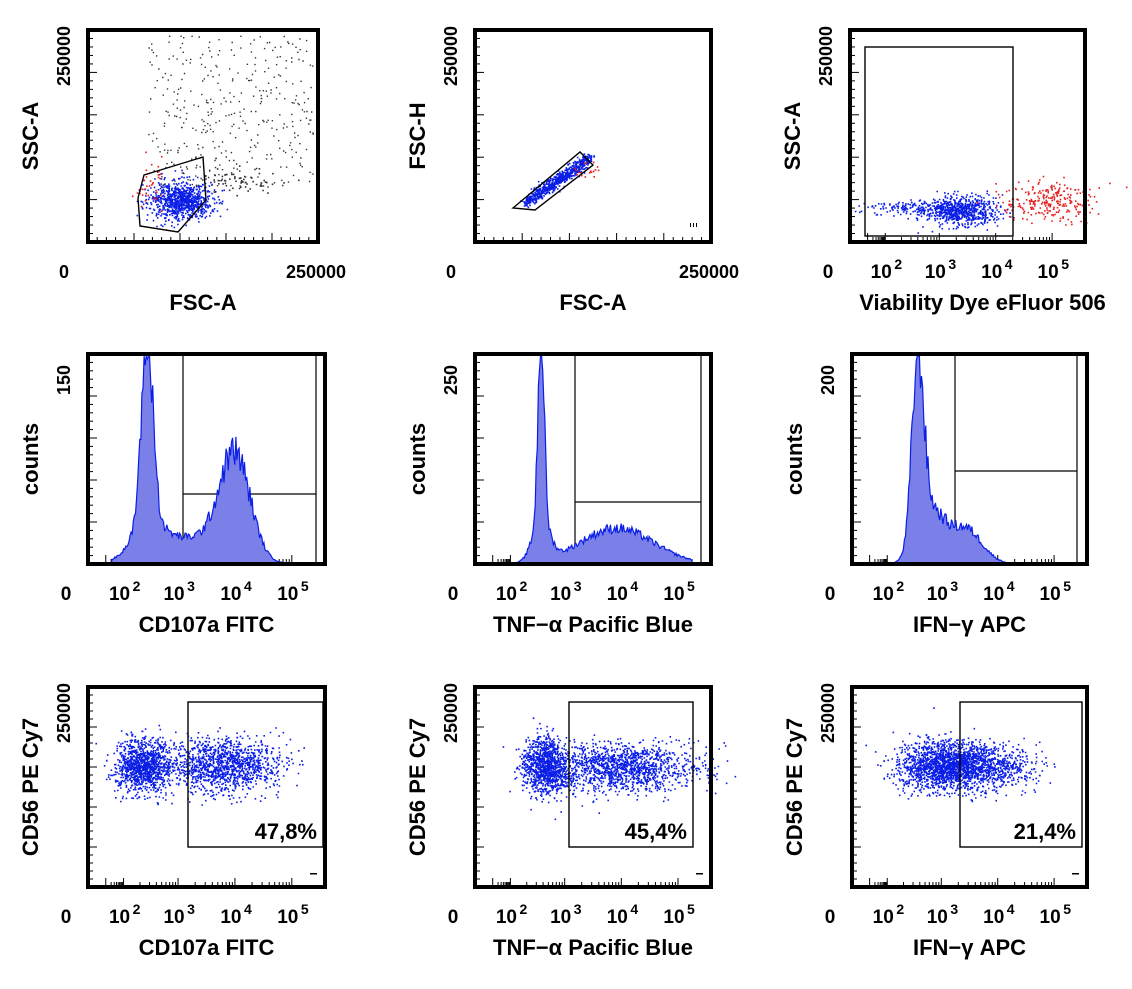  What do you see at coordinates (172, 194) in the screenshot?
I see `polygon-gate` at bounding box center [172, 194].